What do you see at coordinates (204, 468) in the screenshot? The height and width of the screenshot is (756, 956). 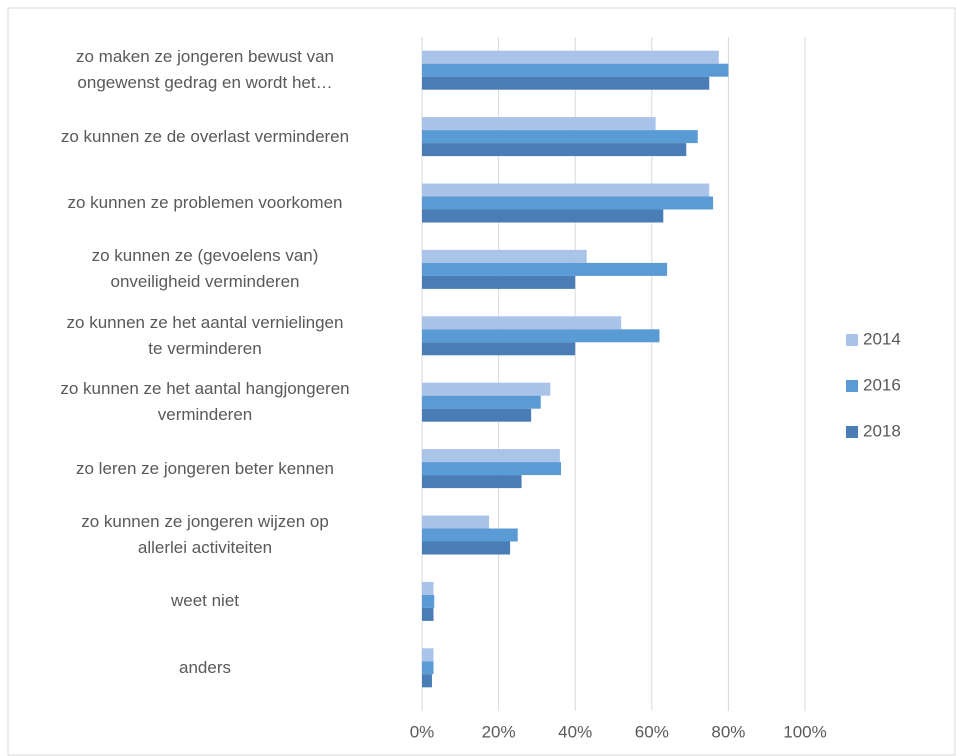 I see `y-tick-label: zo leren ze jongeren beter kennen` at bounding box center [204, 468].